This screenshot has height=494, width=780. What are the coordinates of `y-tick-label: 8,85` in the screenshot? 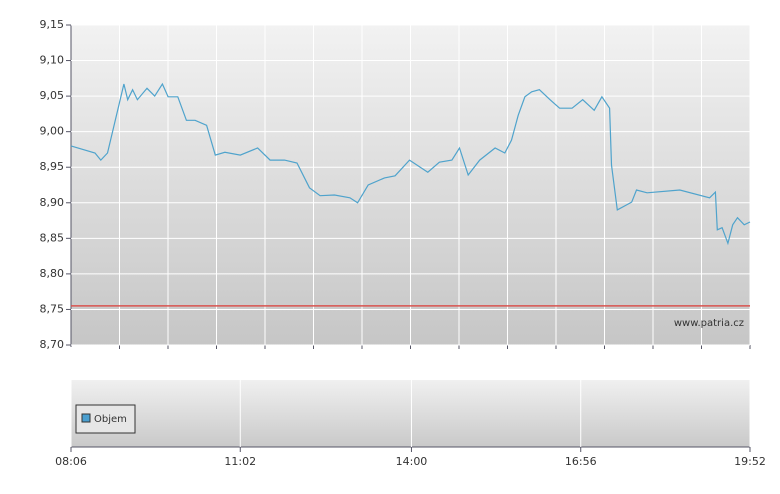 It's located at (52, 237).